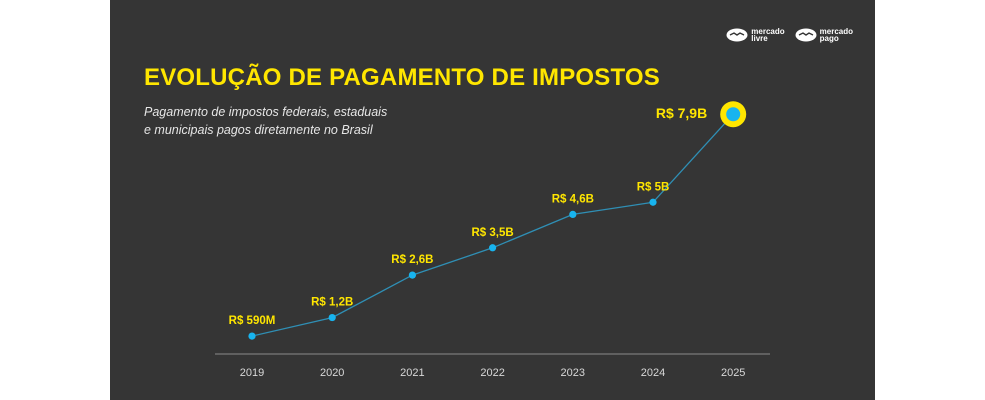 The width and height of the screenshot is (985, 400). I want to click on mercado-pago-logo: mercado pago, so click(824, 35).